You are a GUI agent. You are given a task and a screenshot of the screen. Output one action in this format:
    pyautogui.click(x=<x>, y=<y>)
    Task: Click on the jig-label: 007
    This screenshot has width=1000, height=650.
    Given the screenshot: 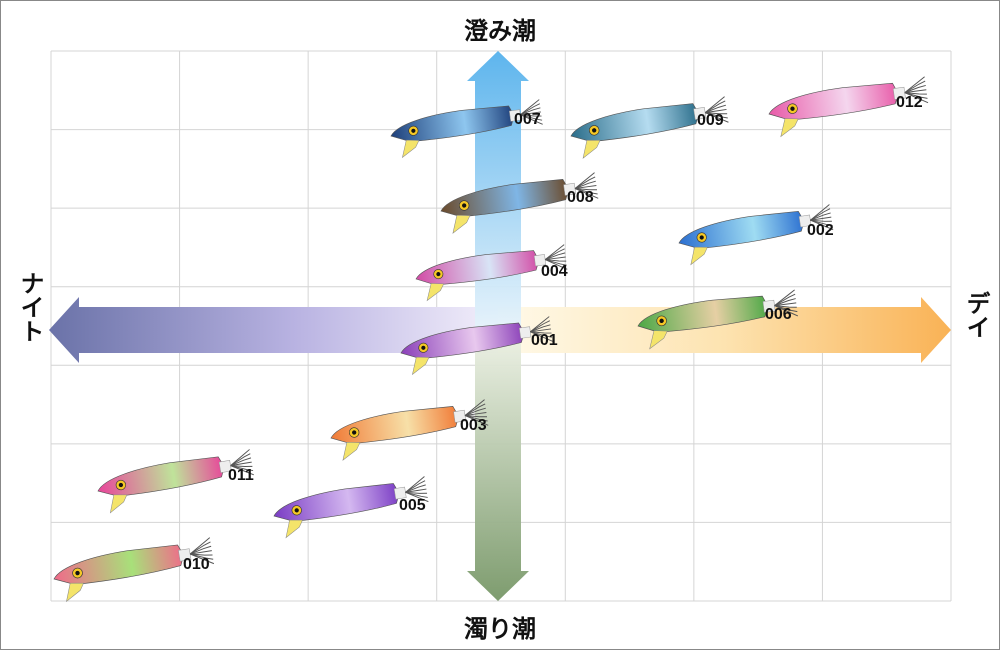 What is the action you would take?
    pyautogui.click(x=527, y=119)
    